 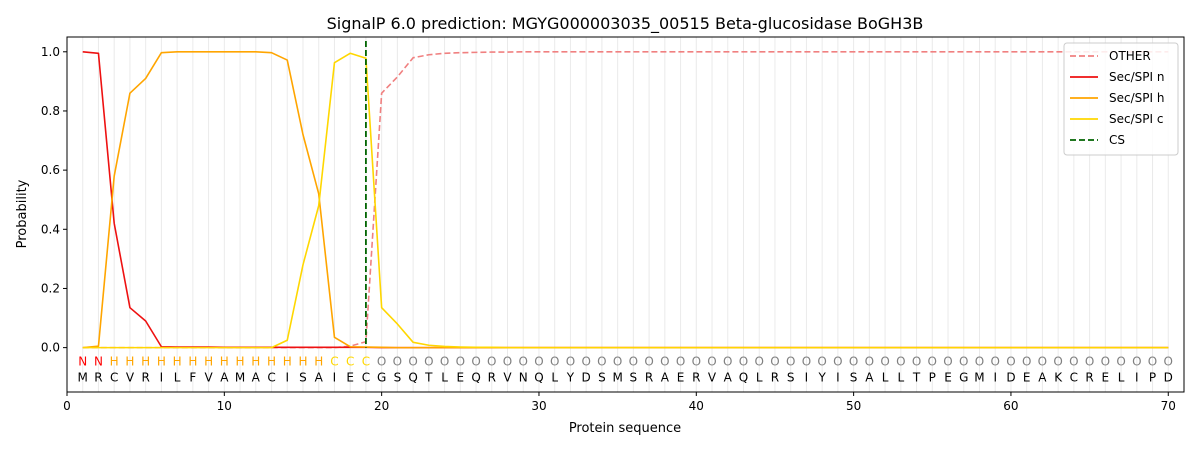 What do you see at coordinates (625, 428) in the screenshot?
I see `x-axis-label: Protein sequence` at bounding box center [625, 428].